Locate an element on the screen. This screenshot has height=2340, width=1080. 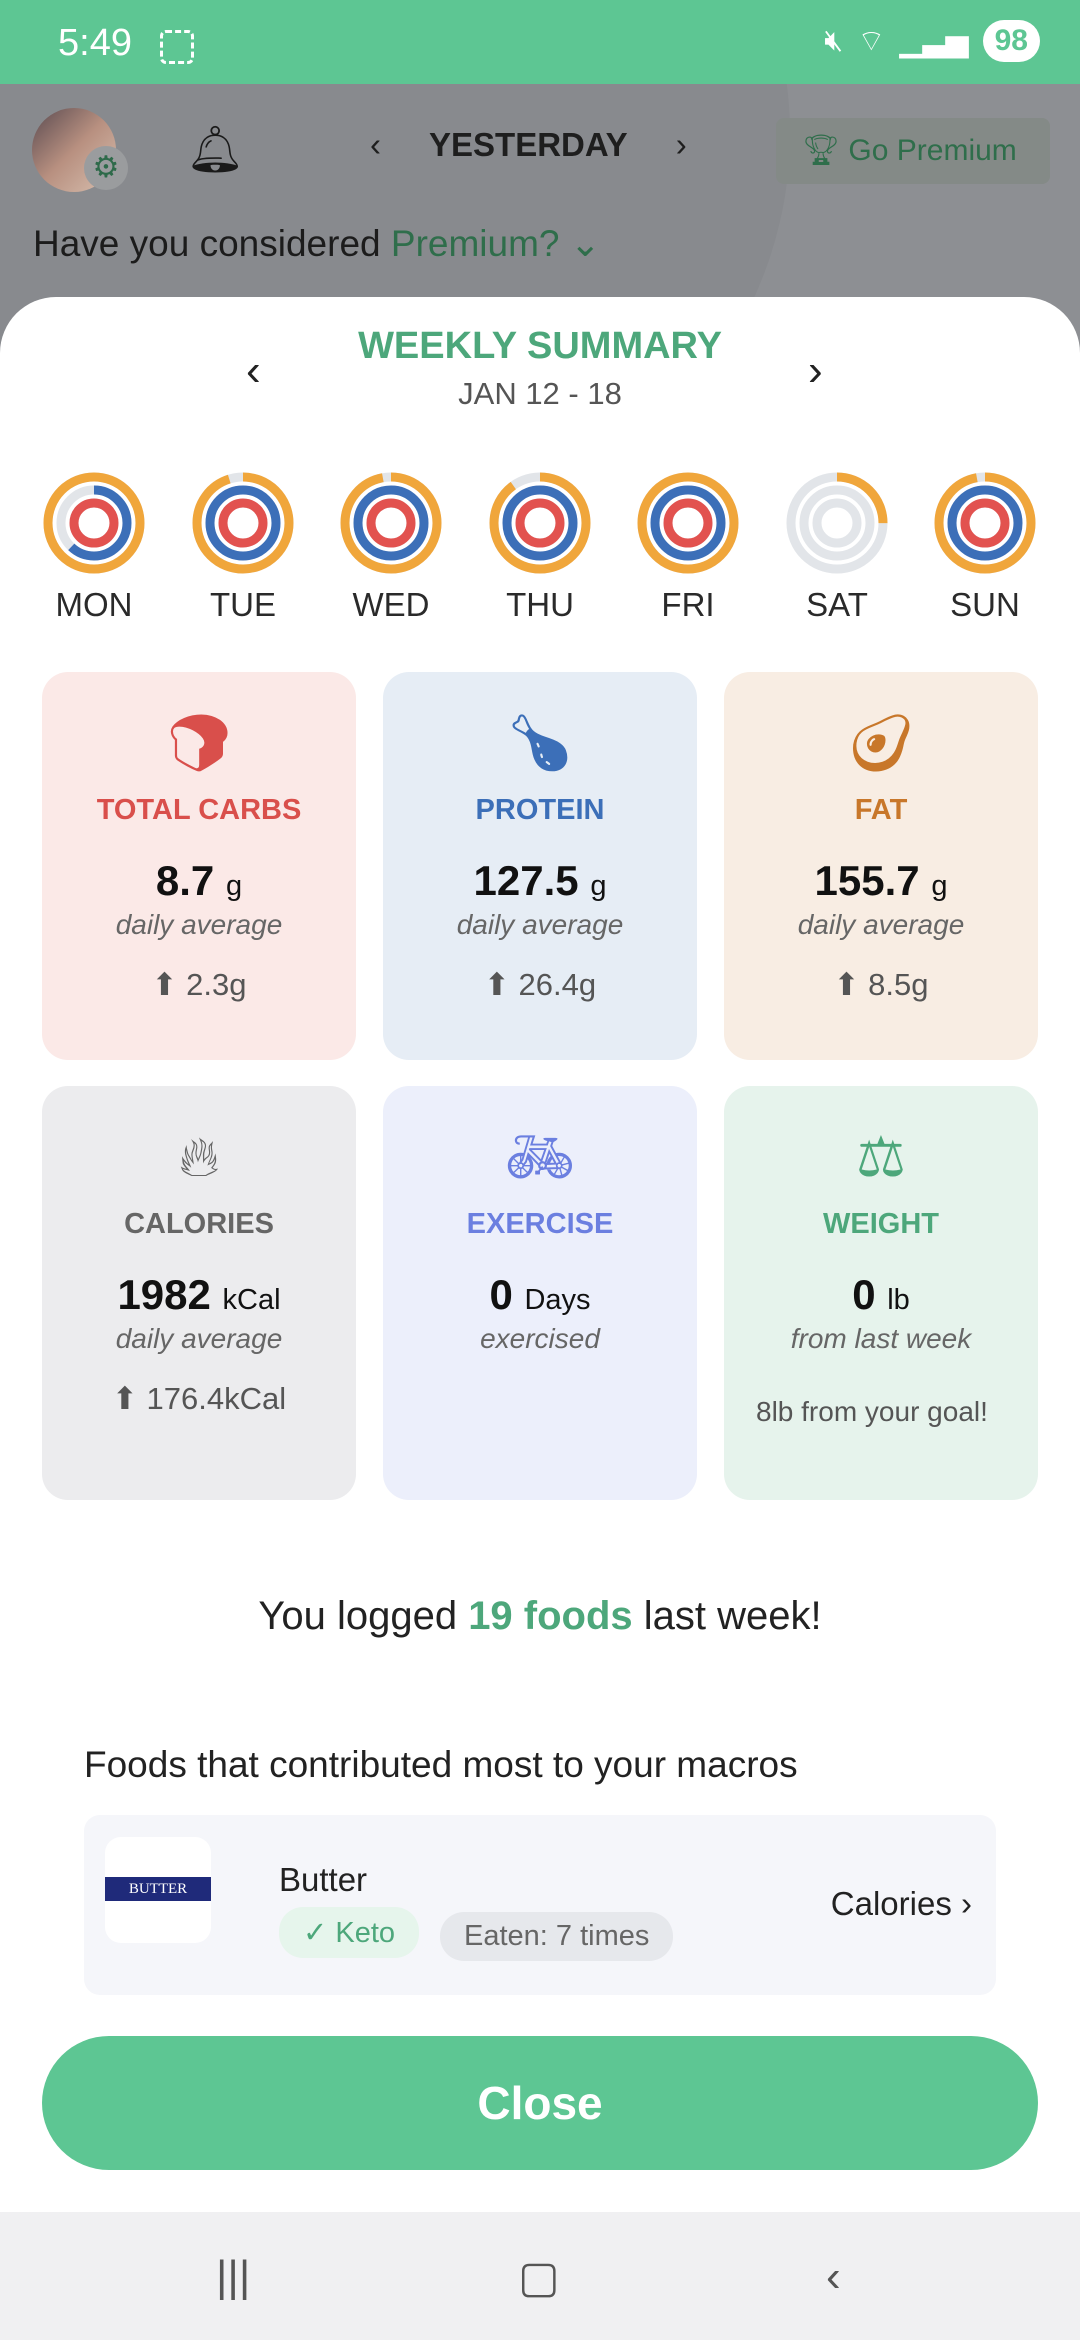
day-label: FRI is located at coordinates (688, 604).